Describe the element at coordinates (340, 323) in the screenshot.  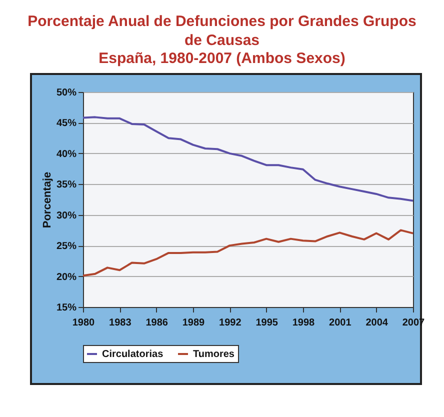
I see `x-tick-label: 2001` at that location.